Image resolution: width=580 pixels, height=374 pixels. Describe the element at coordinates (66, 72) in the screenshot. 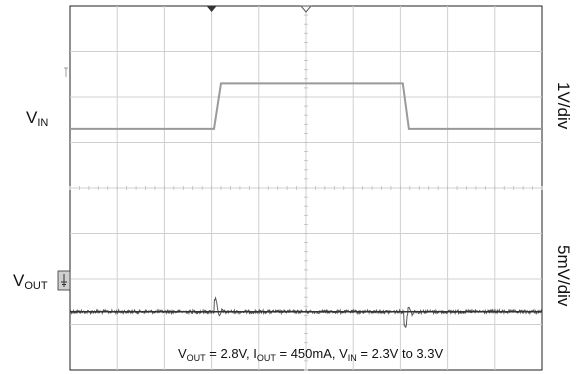

I see `channel-level-marker` at that location.